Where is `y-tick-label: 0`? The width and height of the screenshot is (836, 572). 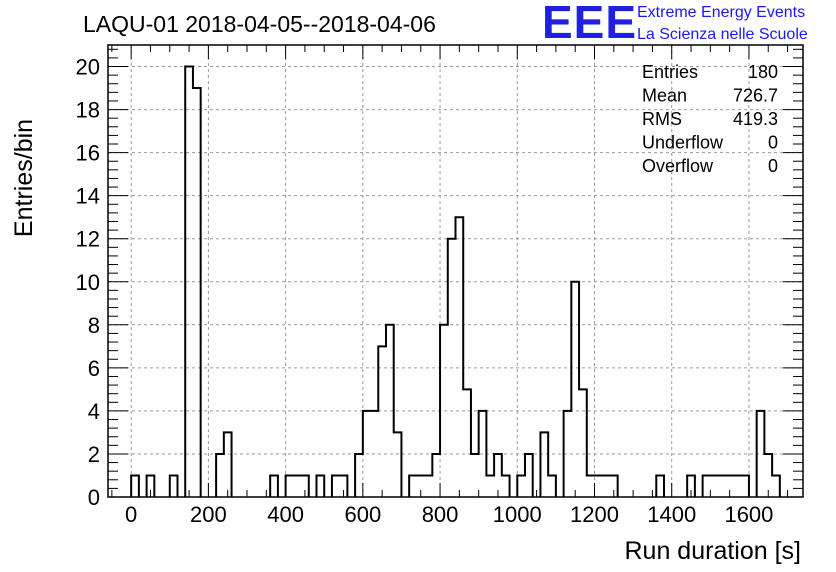
y-tick-label: 0 is located at coordinates (94, 497).